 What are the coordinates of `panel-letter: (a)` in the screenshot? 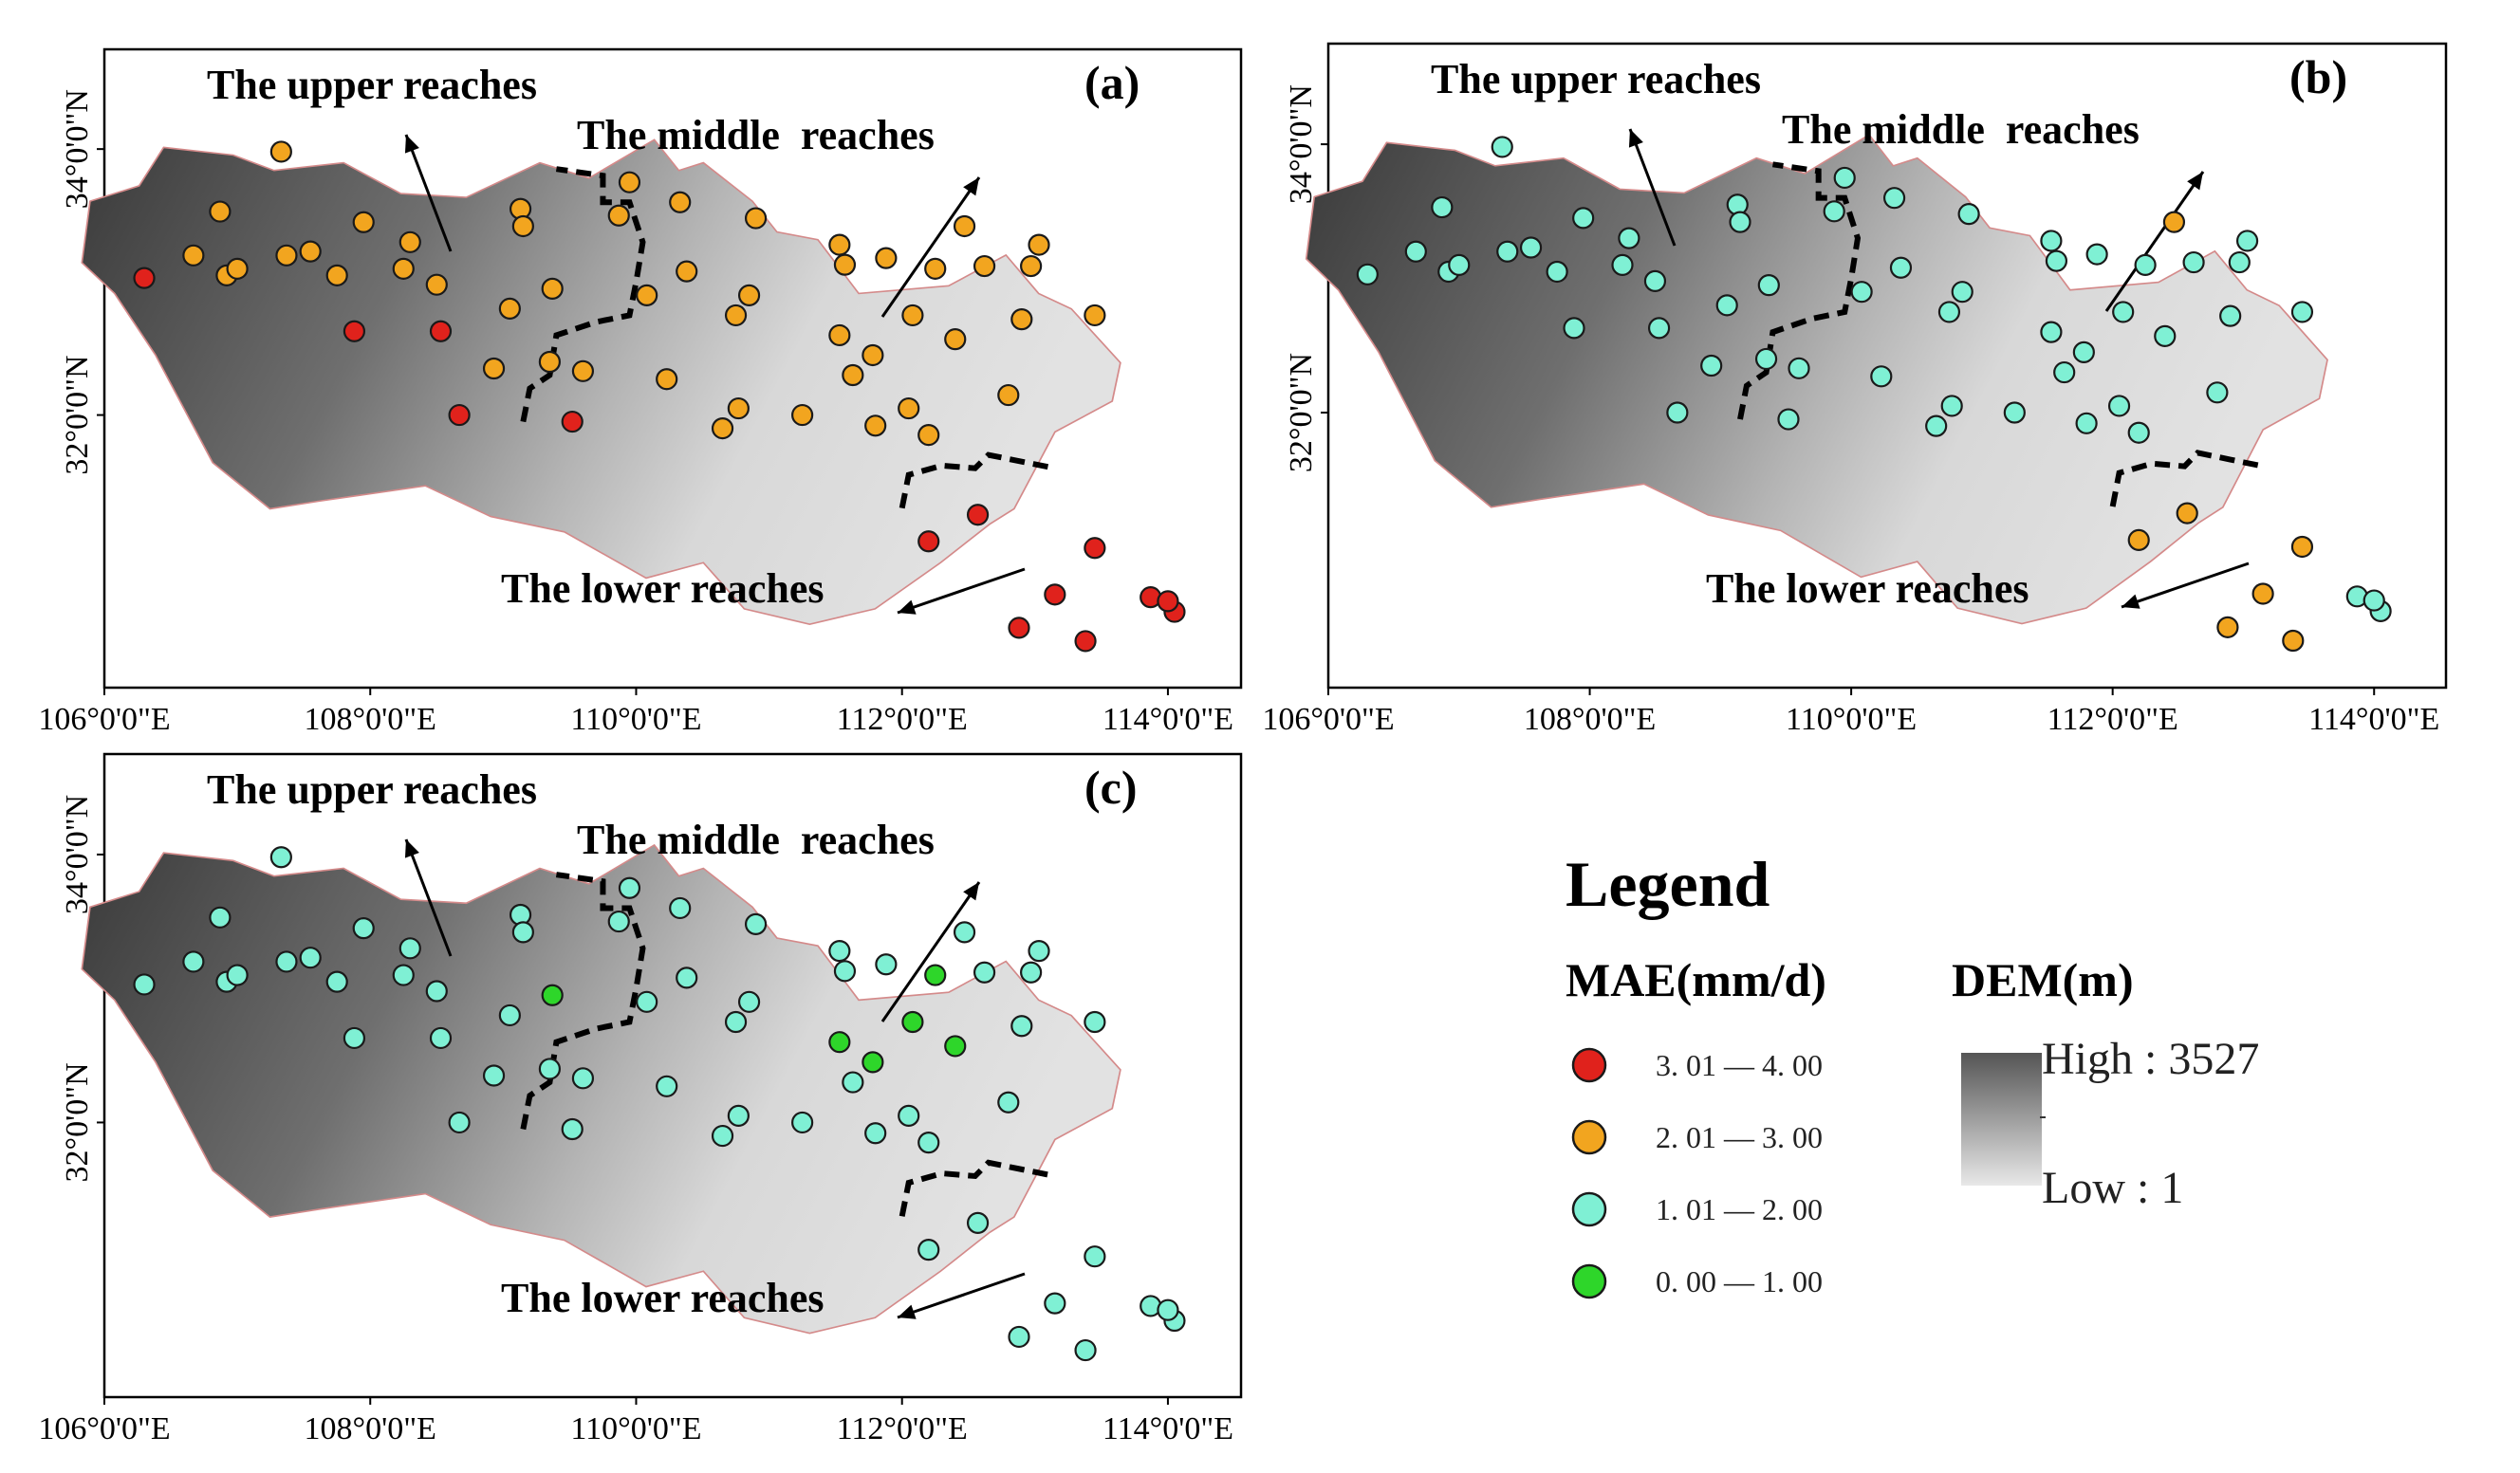 It's located at (1112, 83).